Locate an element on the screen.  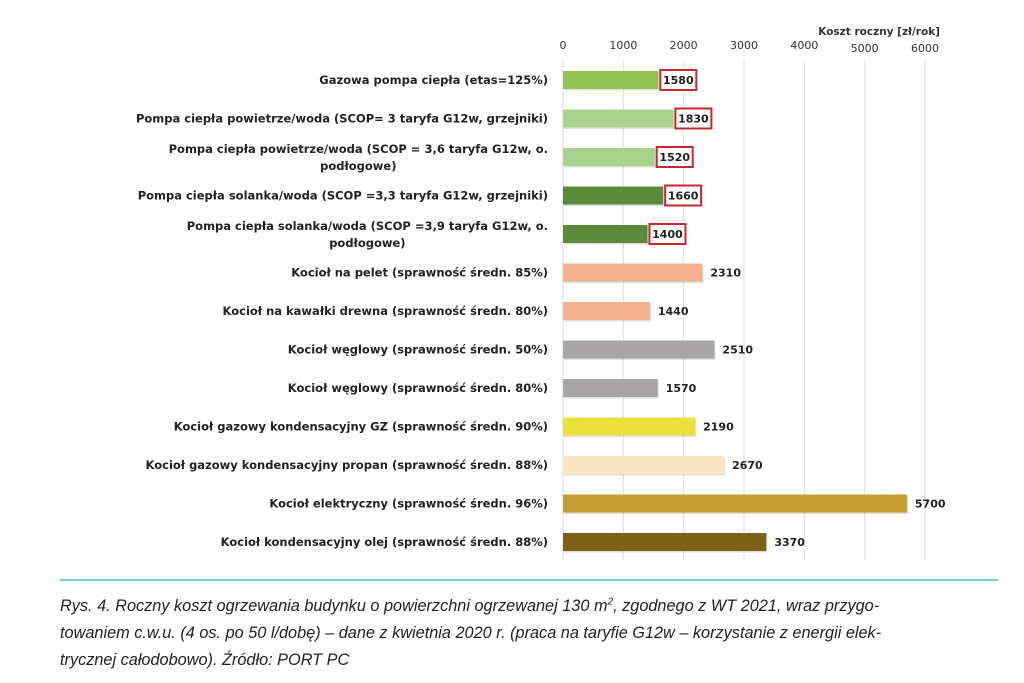
category-label: Kocioł na pelet (sprawność średn. 85%) is located at coordinates (419, 273).